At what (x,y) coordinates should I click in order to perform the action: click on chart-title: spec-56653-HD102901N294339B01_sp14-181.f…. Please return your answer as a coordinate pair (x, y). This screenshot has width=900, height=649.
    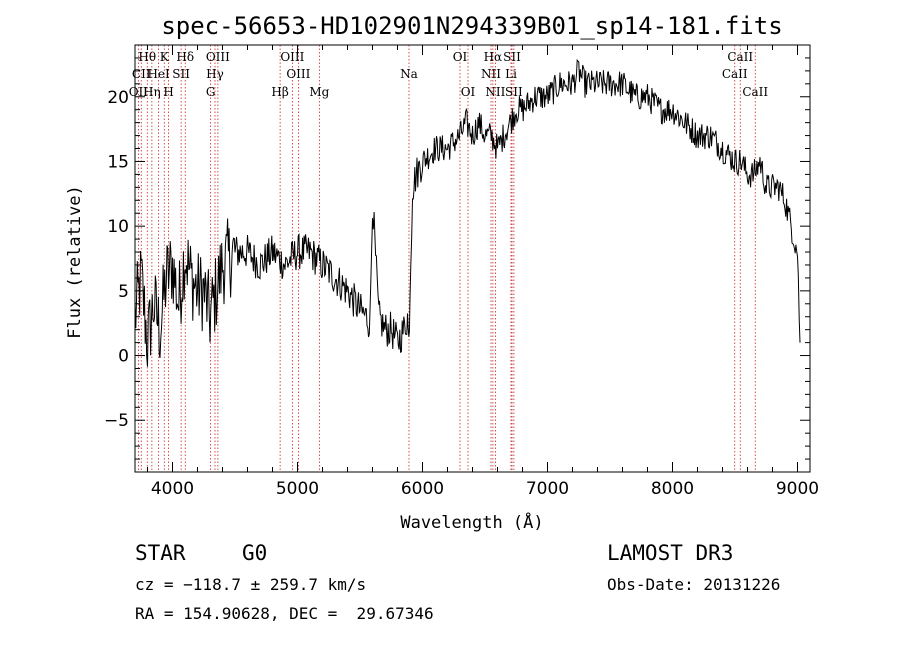
    Looking at the image, I should click on (471, 26).